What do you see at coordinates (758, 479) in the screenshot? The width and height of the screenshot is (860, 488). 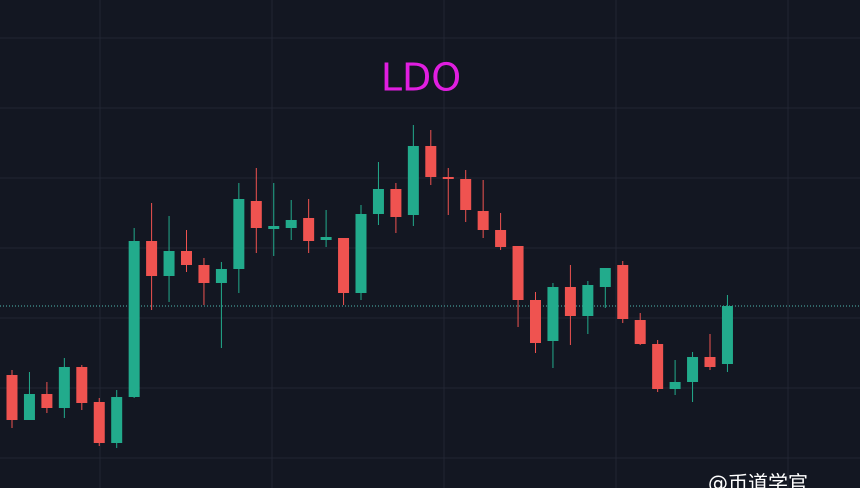 I see `watermark: @币道学官` at bounding box center [758, 479].